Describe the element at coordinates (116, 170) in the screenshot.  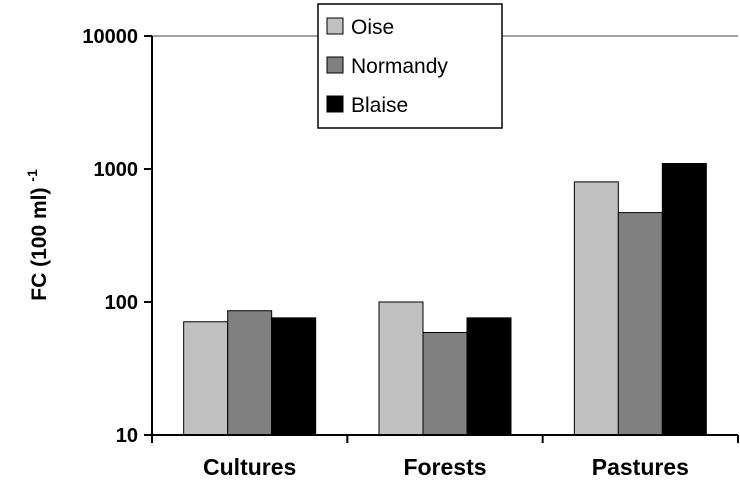
I see `y-tick-label-1000: 1000` at that location.